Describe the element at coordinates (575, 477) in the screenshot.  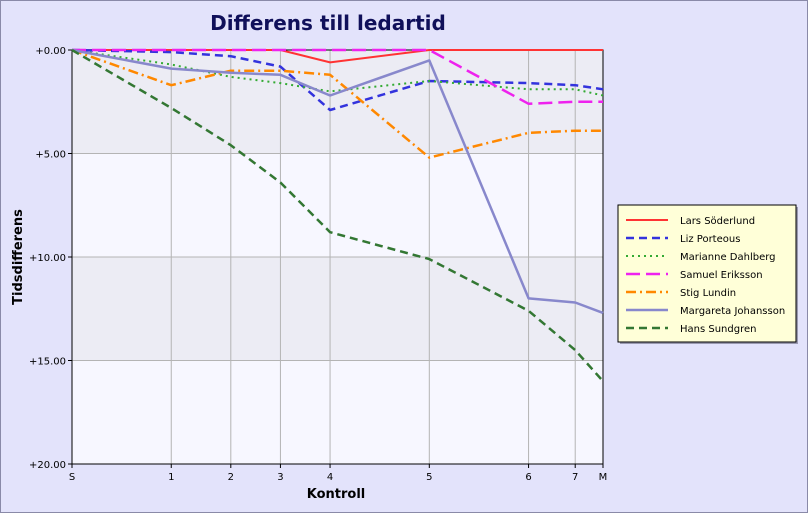
I see `x-tick-label: 7` at that location.